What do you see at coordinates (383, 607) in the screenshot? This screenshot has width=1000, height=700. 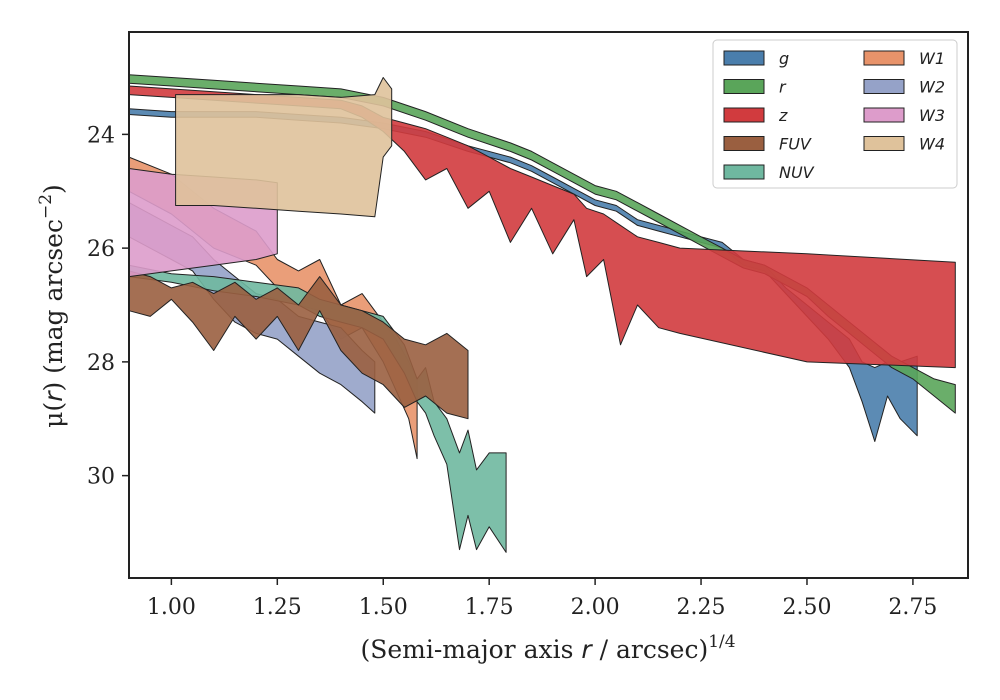 I see `x-tick-label: 1.50` at bounding box center [383, 607].